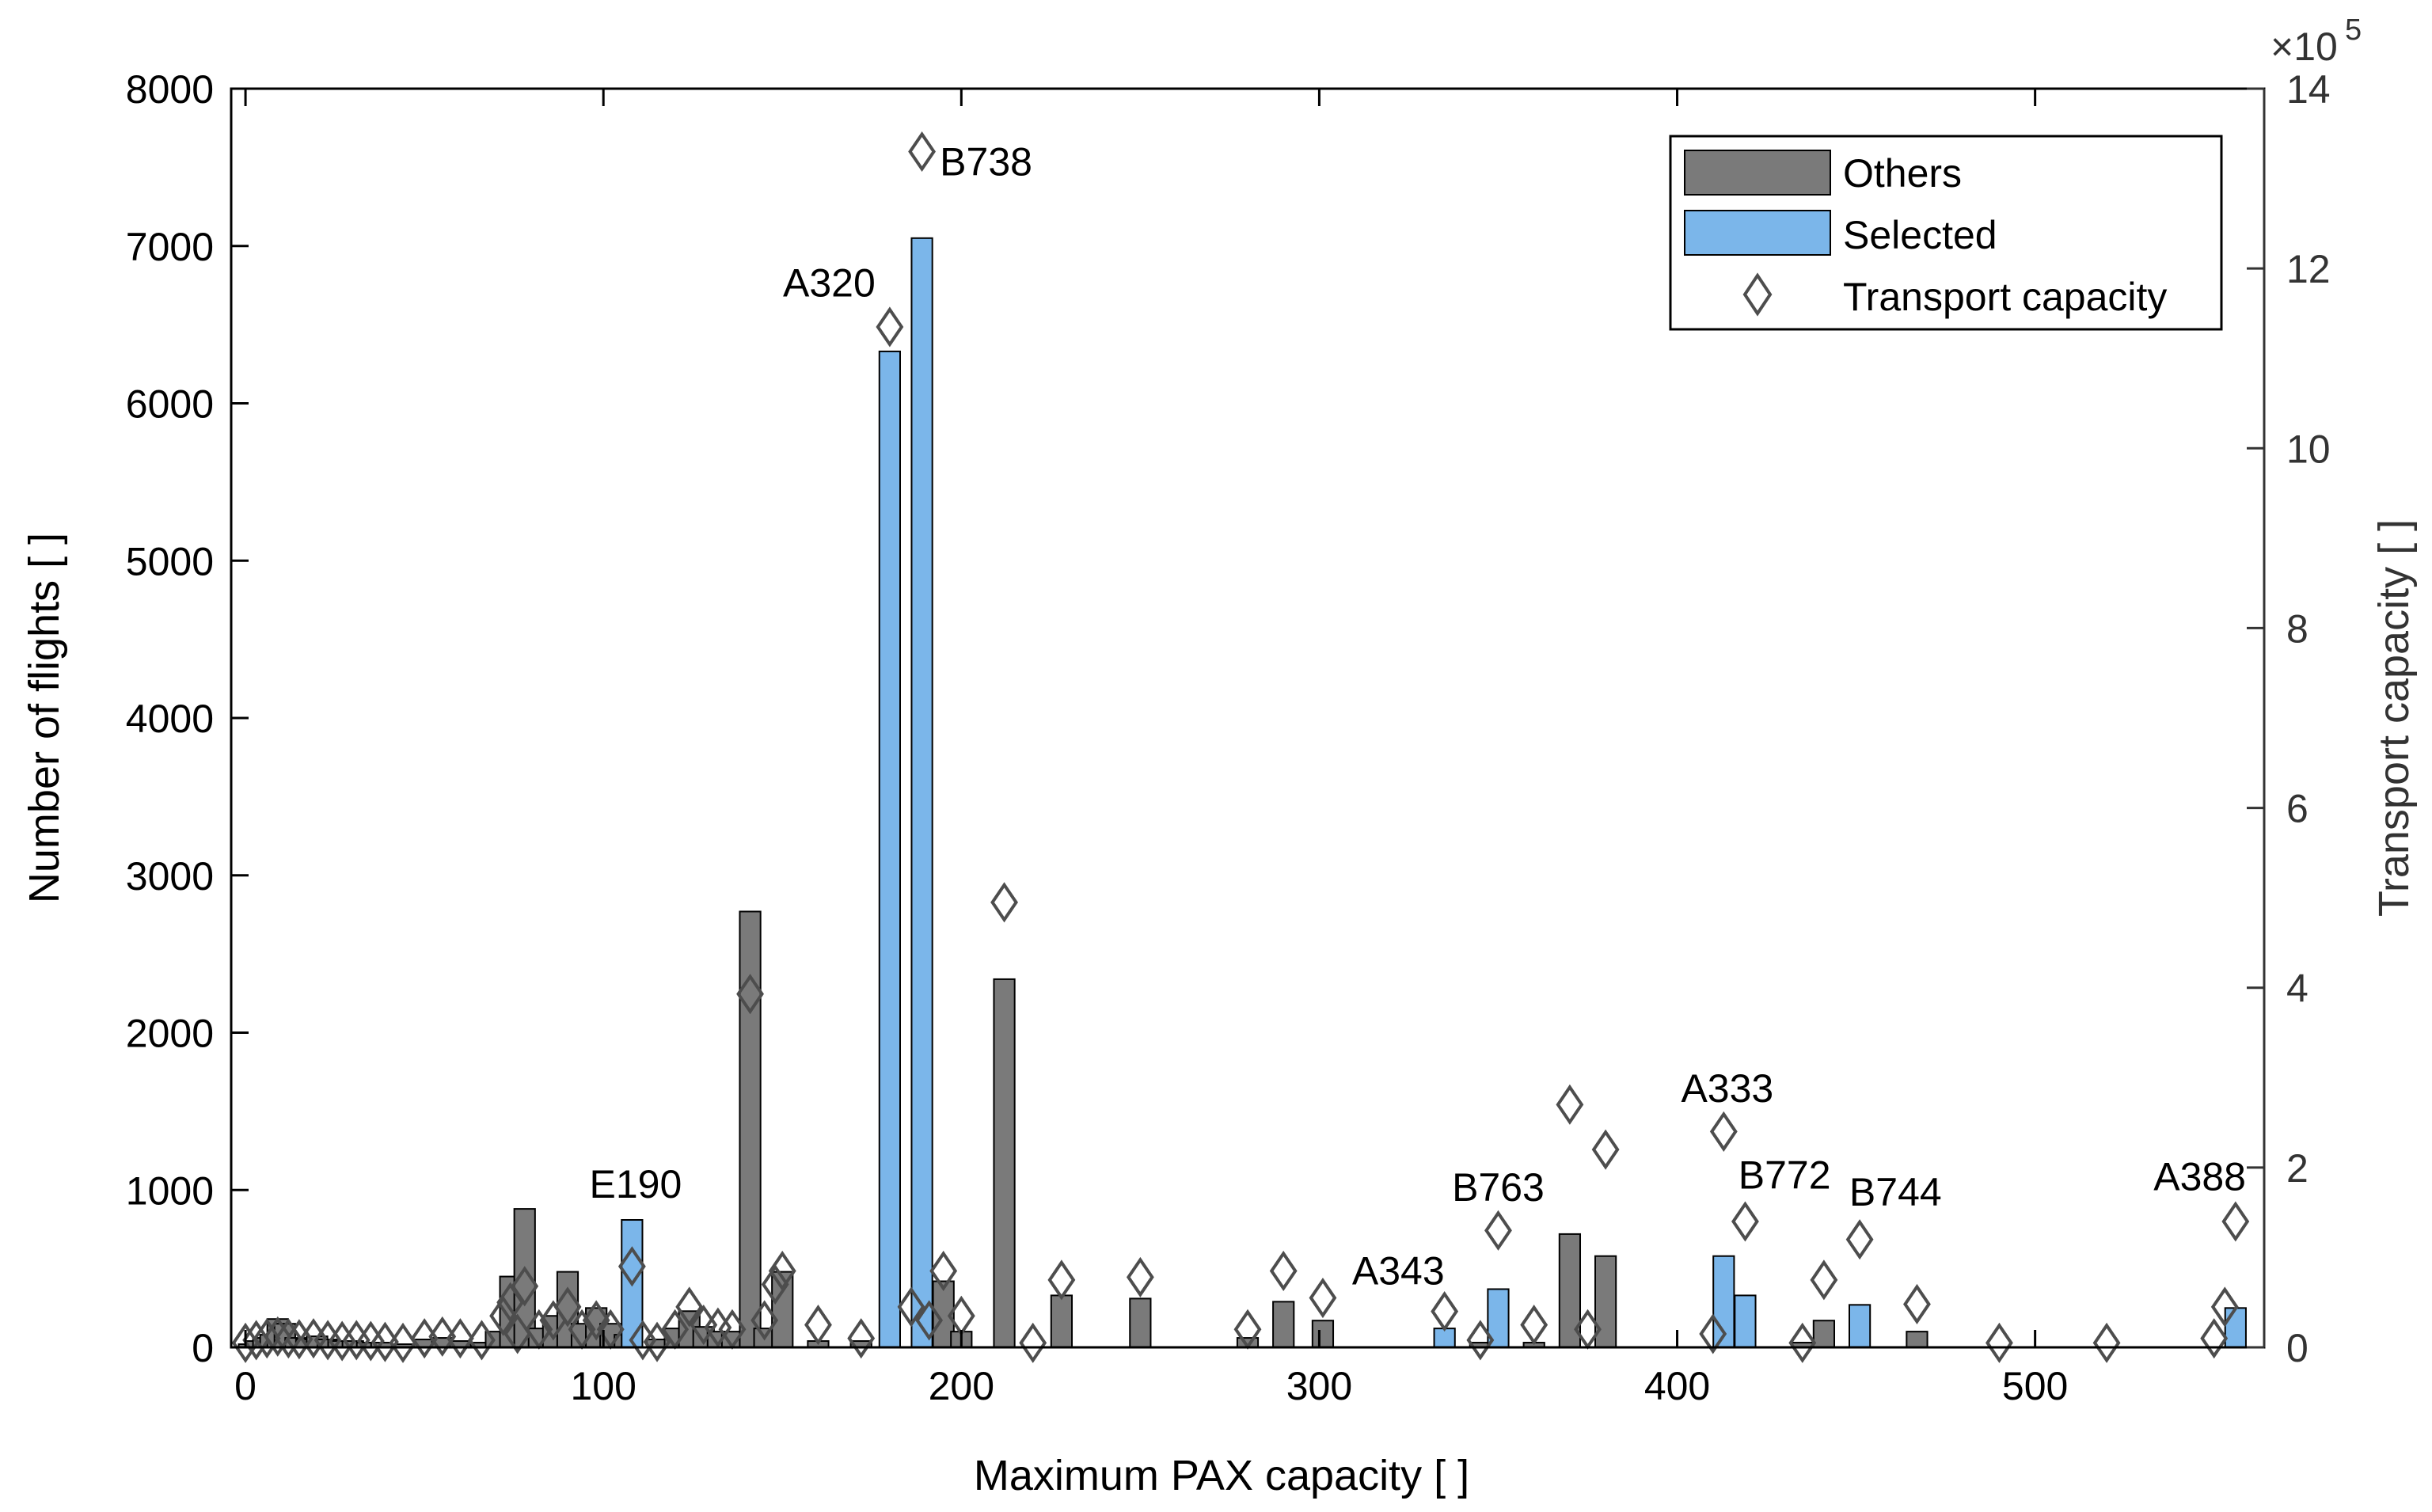 This screenshot has height=1512, width=2432. What do you see at coordinates (2297, 809) in the screenshot?
I see `y2-tick-label: 6` at bounding box center [2297, 809].